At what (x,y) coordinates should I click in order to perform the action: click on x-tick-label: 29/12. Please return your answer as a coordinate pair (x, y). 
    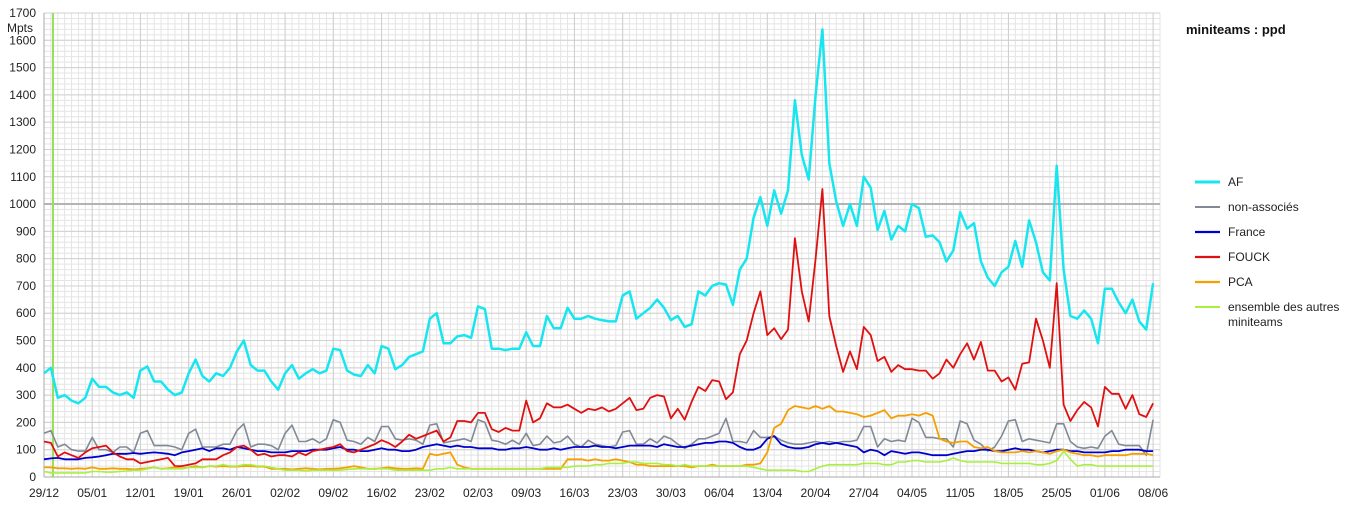
    Looking at the image, I should click on (44, 493).